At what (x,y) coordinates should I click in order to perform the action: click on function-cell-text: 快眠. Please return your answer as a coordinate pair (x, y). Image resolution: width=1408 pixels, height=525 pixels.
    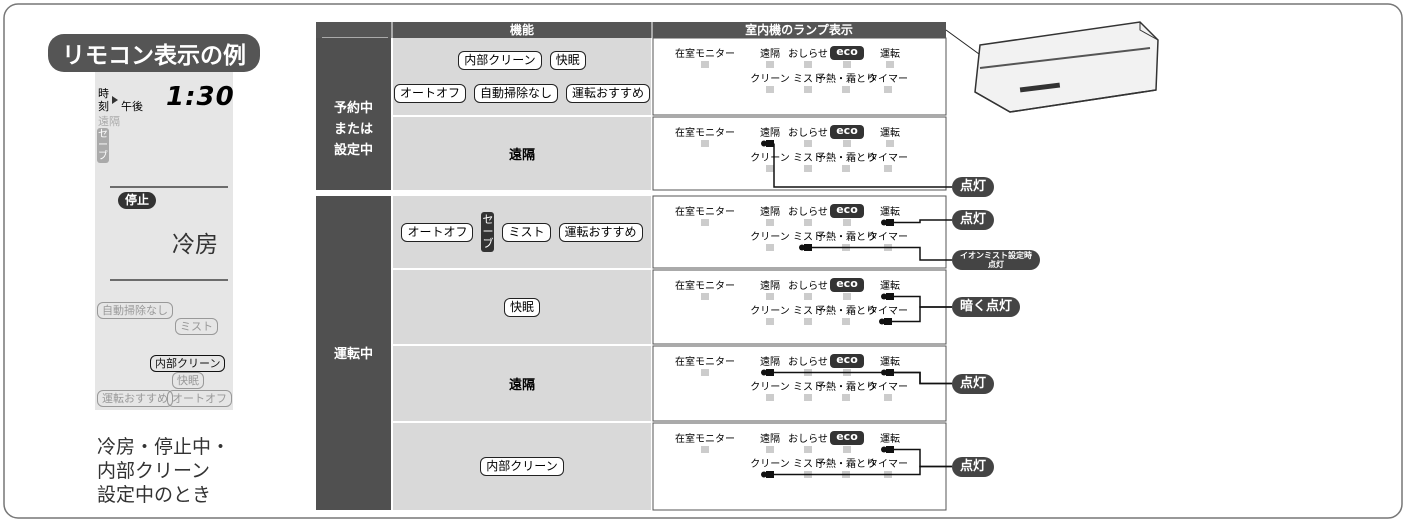
    Looking at the image, I should click on (522, 307).